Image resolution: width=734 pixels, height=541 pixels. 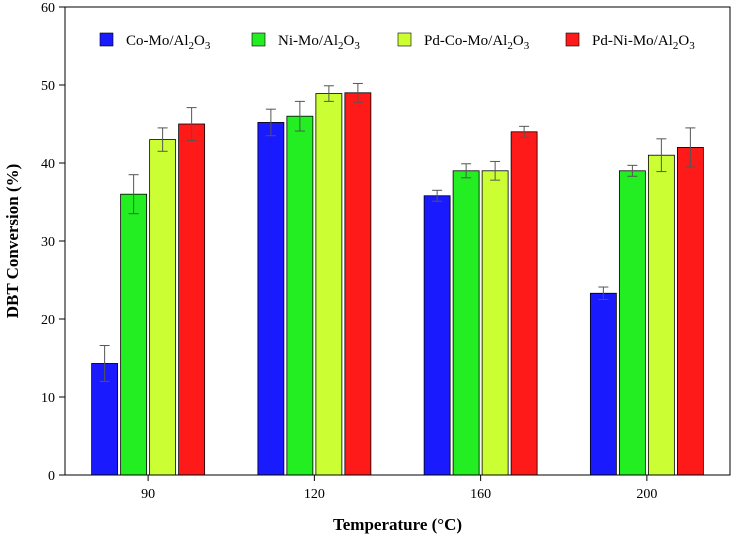 What do you see at coordinates (477, 42) in the screenshot?
I see `legend-label: Pd-Co-Mo/Al2O3` at bounding box center [477, 42].